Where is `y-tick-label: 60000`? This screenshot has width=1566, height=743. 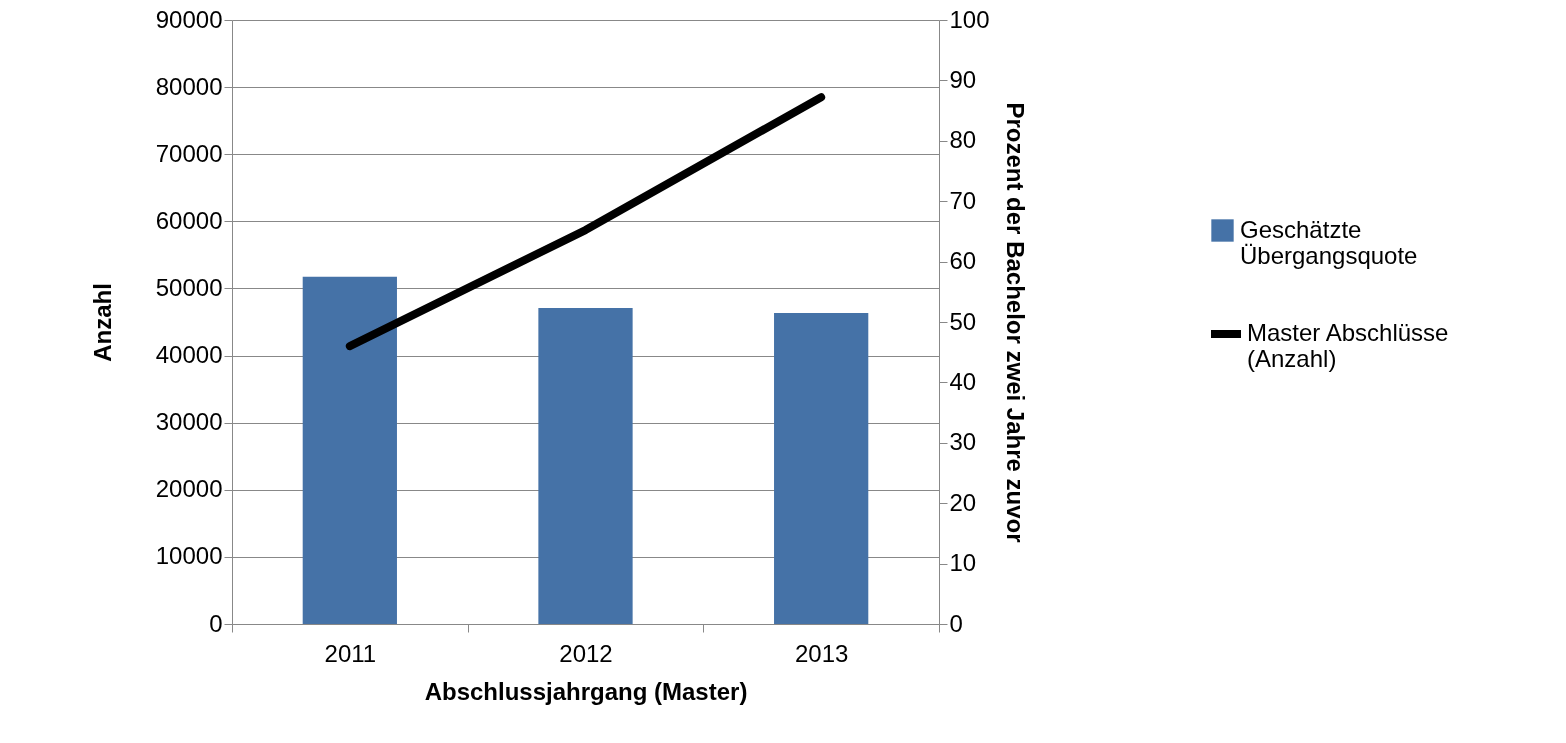 y-tick-label: 60000 is located at coordinates (189, 220).